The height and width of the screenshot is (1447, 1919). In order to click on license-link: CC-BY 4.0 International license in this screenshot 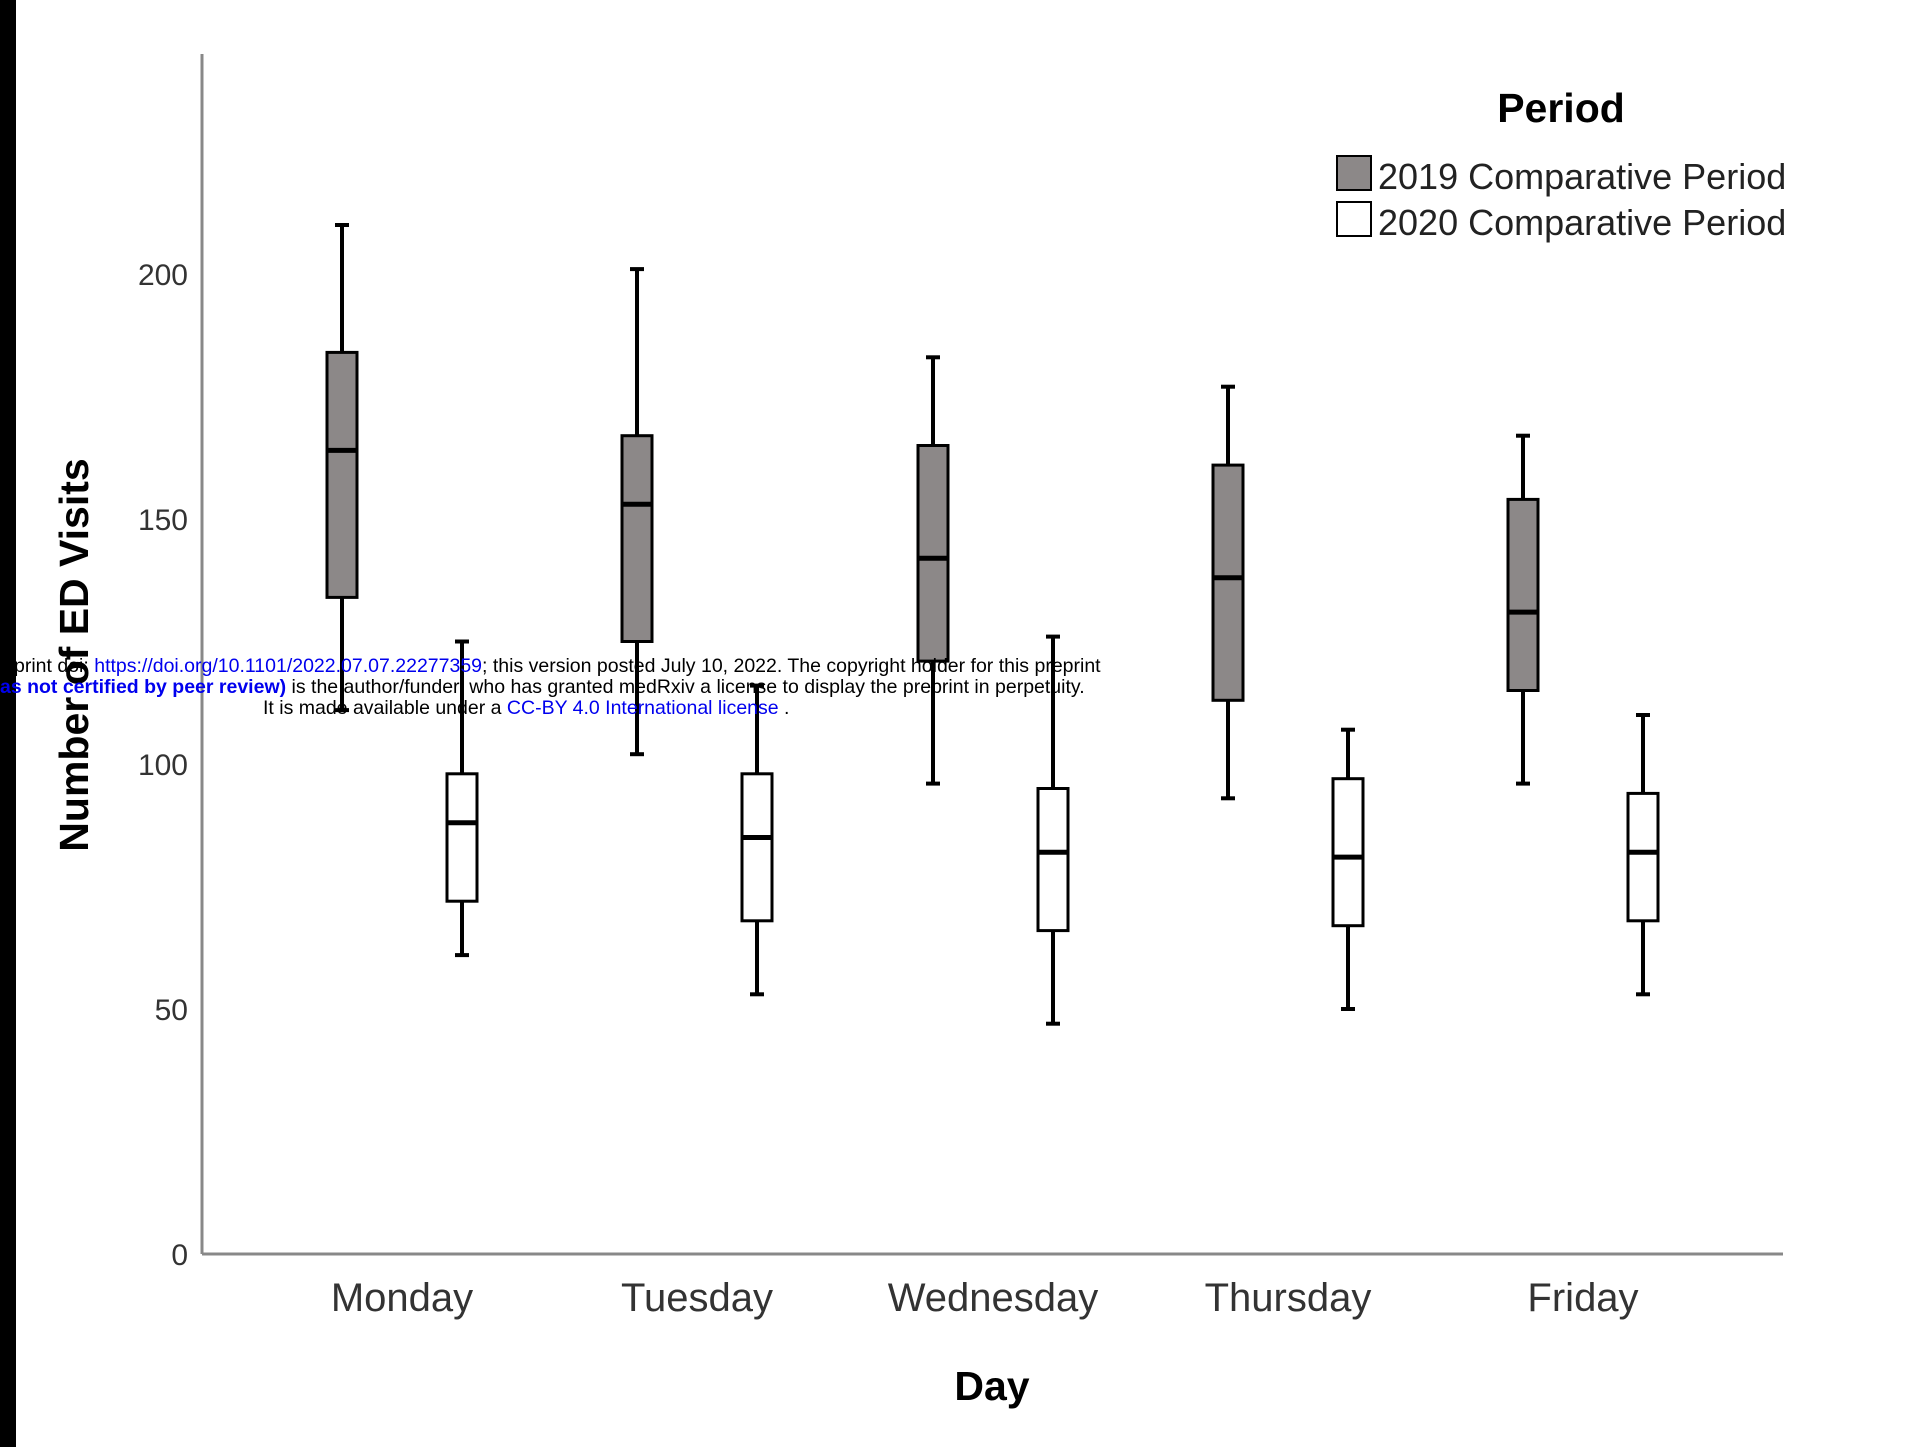, I will do `click(642, 708)`.